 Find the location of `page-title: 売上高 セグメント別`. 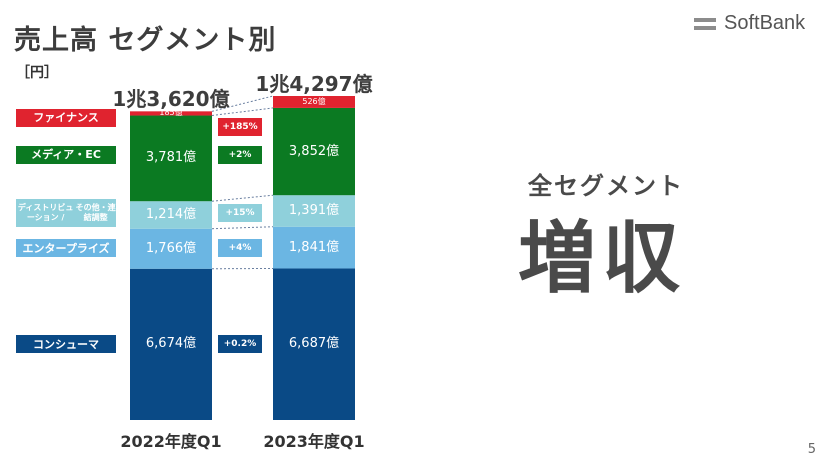

page-title: 売上高 セグメント別 is located at coordinates (145, 40).